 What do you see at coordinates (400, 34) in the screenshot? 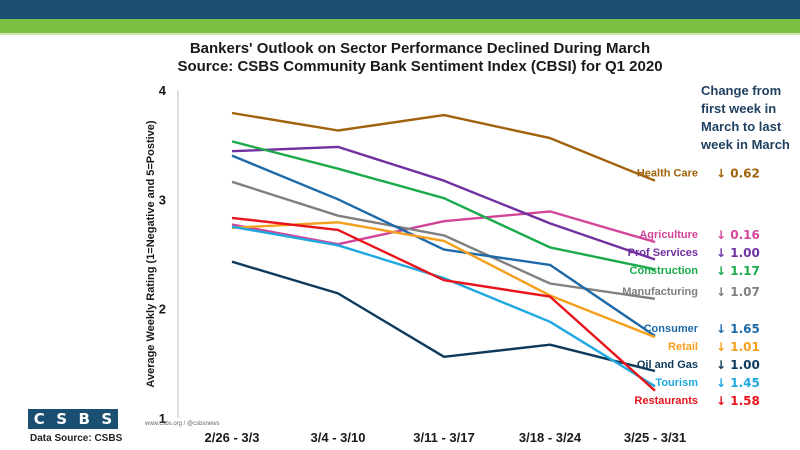
I see `divider` at bounding box center [400, 34].